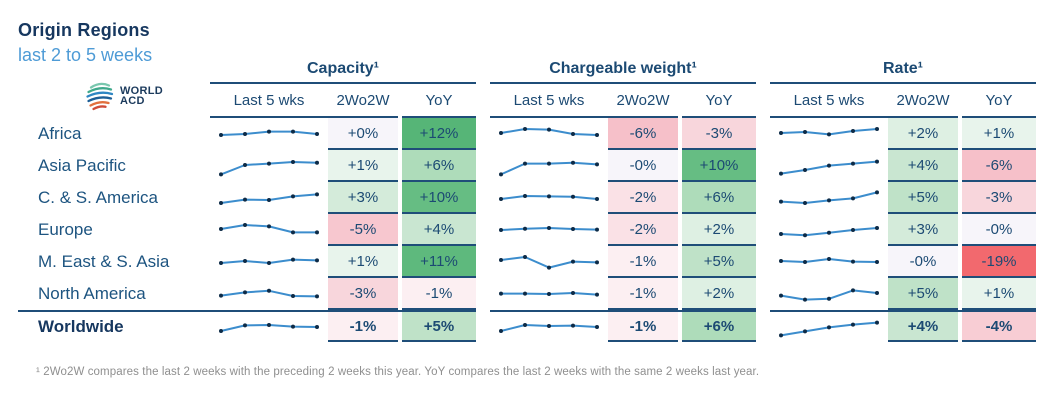 Image resolution: width=1058 pixels, height=405 pixels. Describe the element at coordinates (98, 197) in the screenshot. I see `row-label: C. & S. America` at that location.